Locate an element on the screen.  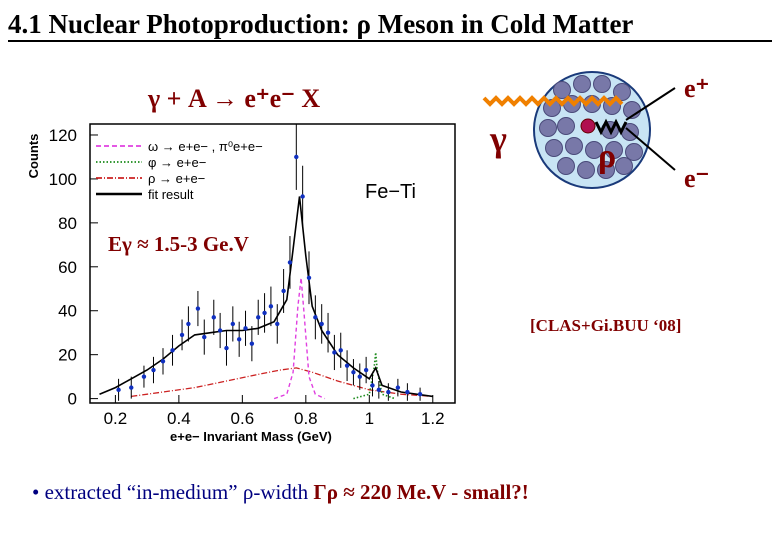
x-tick-label-1: 0.4 is located at coordinates (179, 418).